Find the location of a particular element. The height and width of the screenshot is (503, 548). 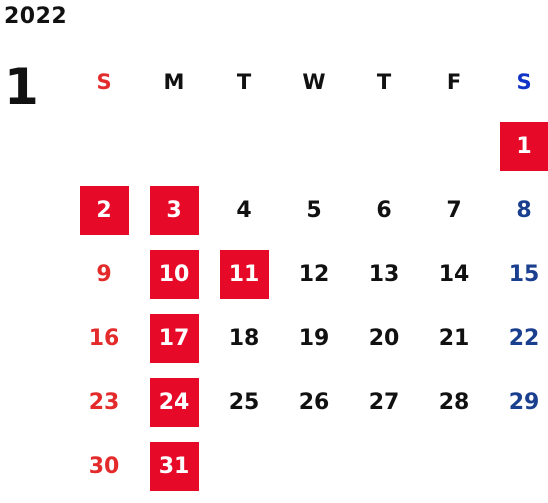

day-number: 24 is located at coordinates (174, 402).